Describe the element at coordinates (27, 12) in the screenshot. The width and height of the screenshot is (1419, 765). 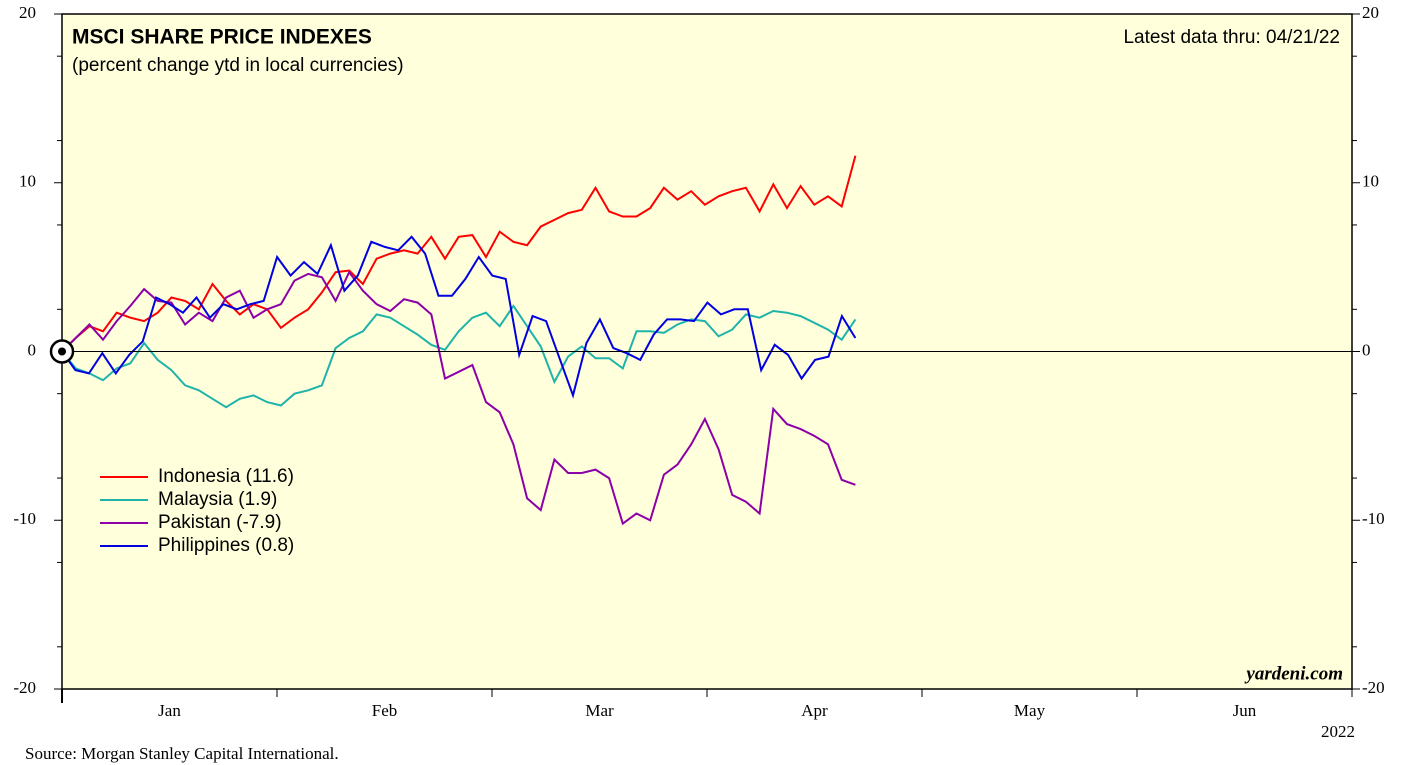
I see `y-tick-label: 20` at that location.